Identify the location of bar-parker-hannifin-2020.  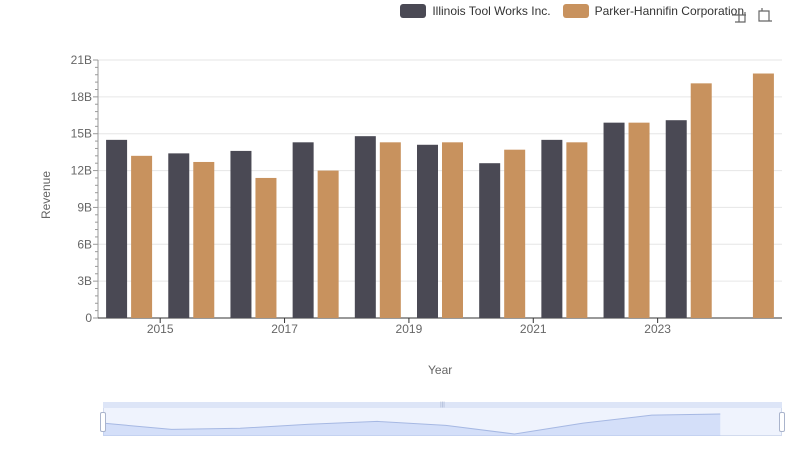
(515, 233).